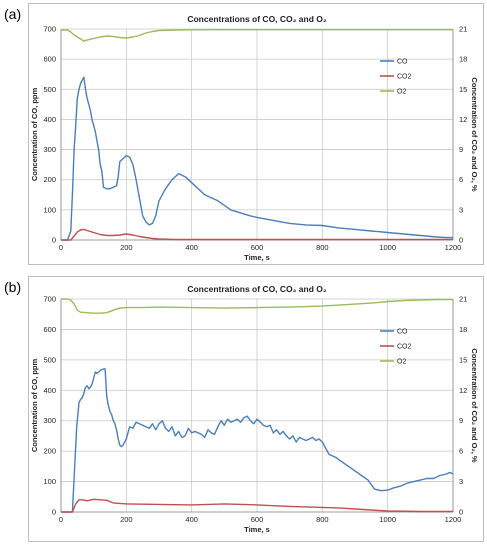 The width and height of the screenshot is (487, 550). Describe the element at coordinates (13, 14) in the screenshot. I see `panel-tag-a: (a)` at that location.